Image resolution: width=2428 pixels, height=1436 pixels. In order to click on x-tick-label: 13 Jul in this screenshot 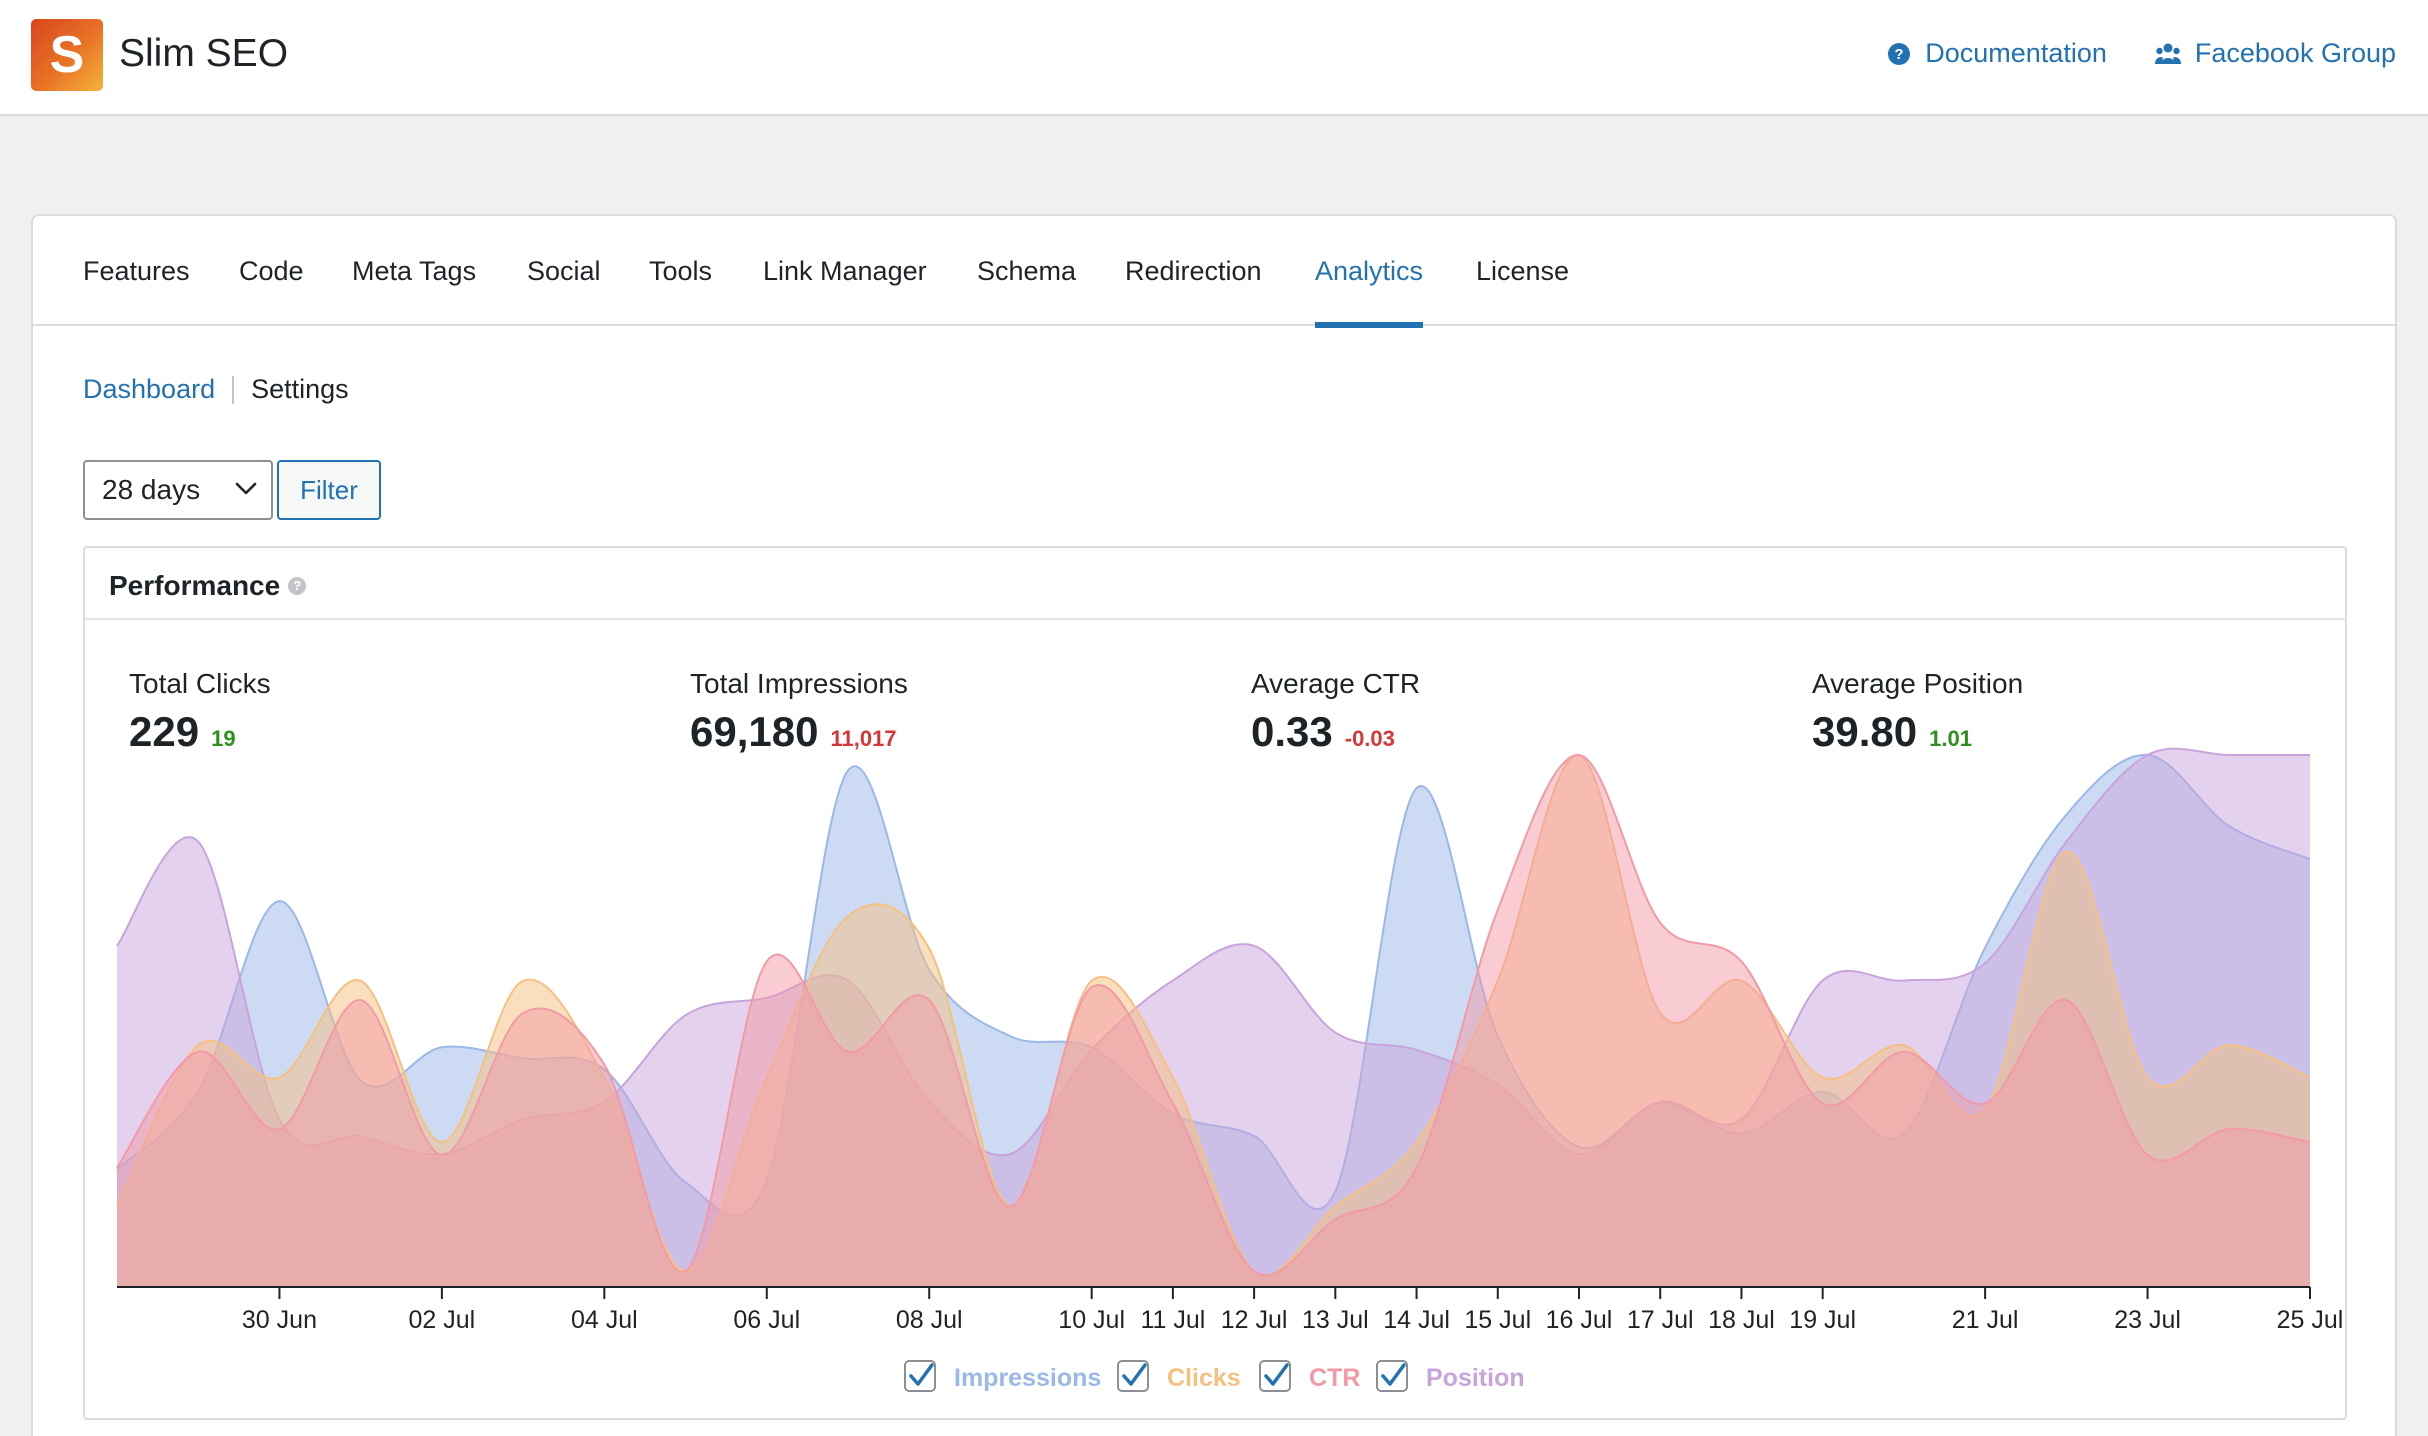, I will do `click(1335, 1320)`.